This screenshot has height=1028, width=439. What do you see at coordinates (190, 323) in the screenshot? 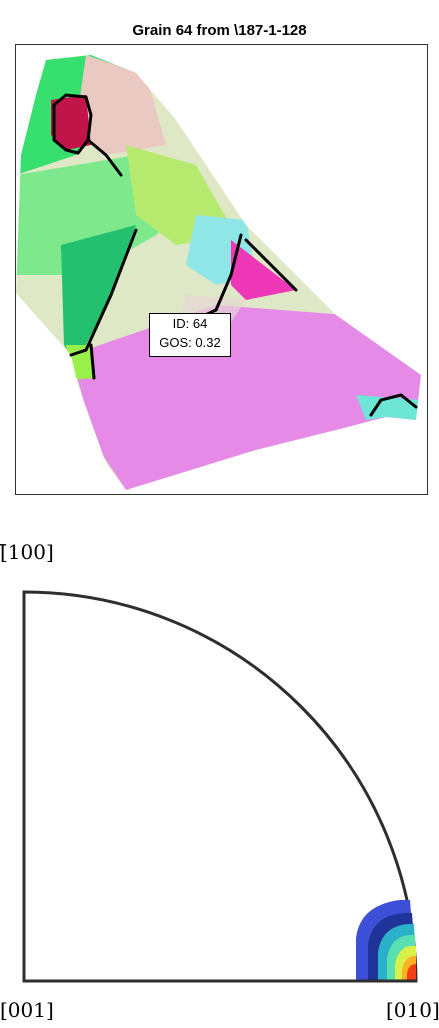
I see `grain-id-text: ID: 64` at bounding box center [190, 323].